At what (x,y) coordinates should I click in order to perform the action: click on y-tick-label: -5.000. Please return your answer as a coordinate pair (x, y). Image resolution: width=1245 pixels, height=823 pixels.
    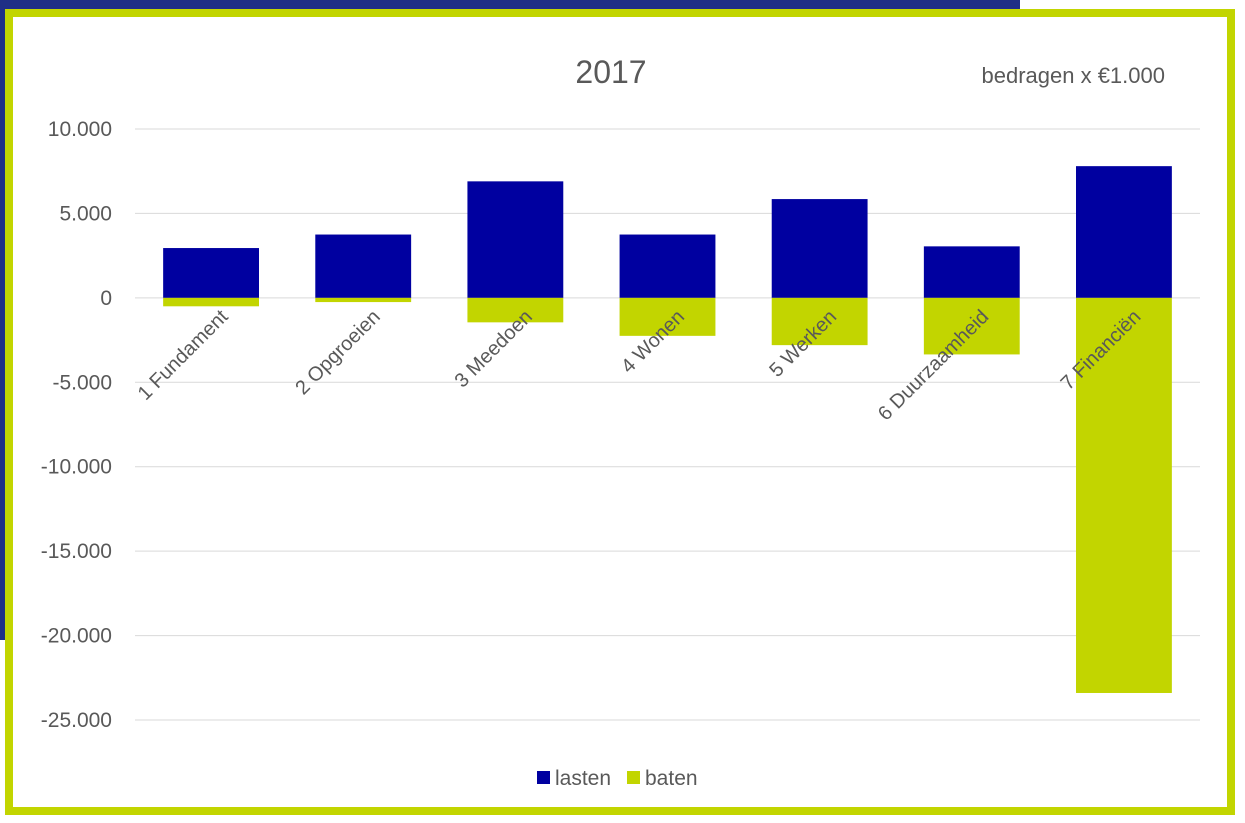
    Looking at the image, I should click on (82, 382).